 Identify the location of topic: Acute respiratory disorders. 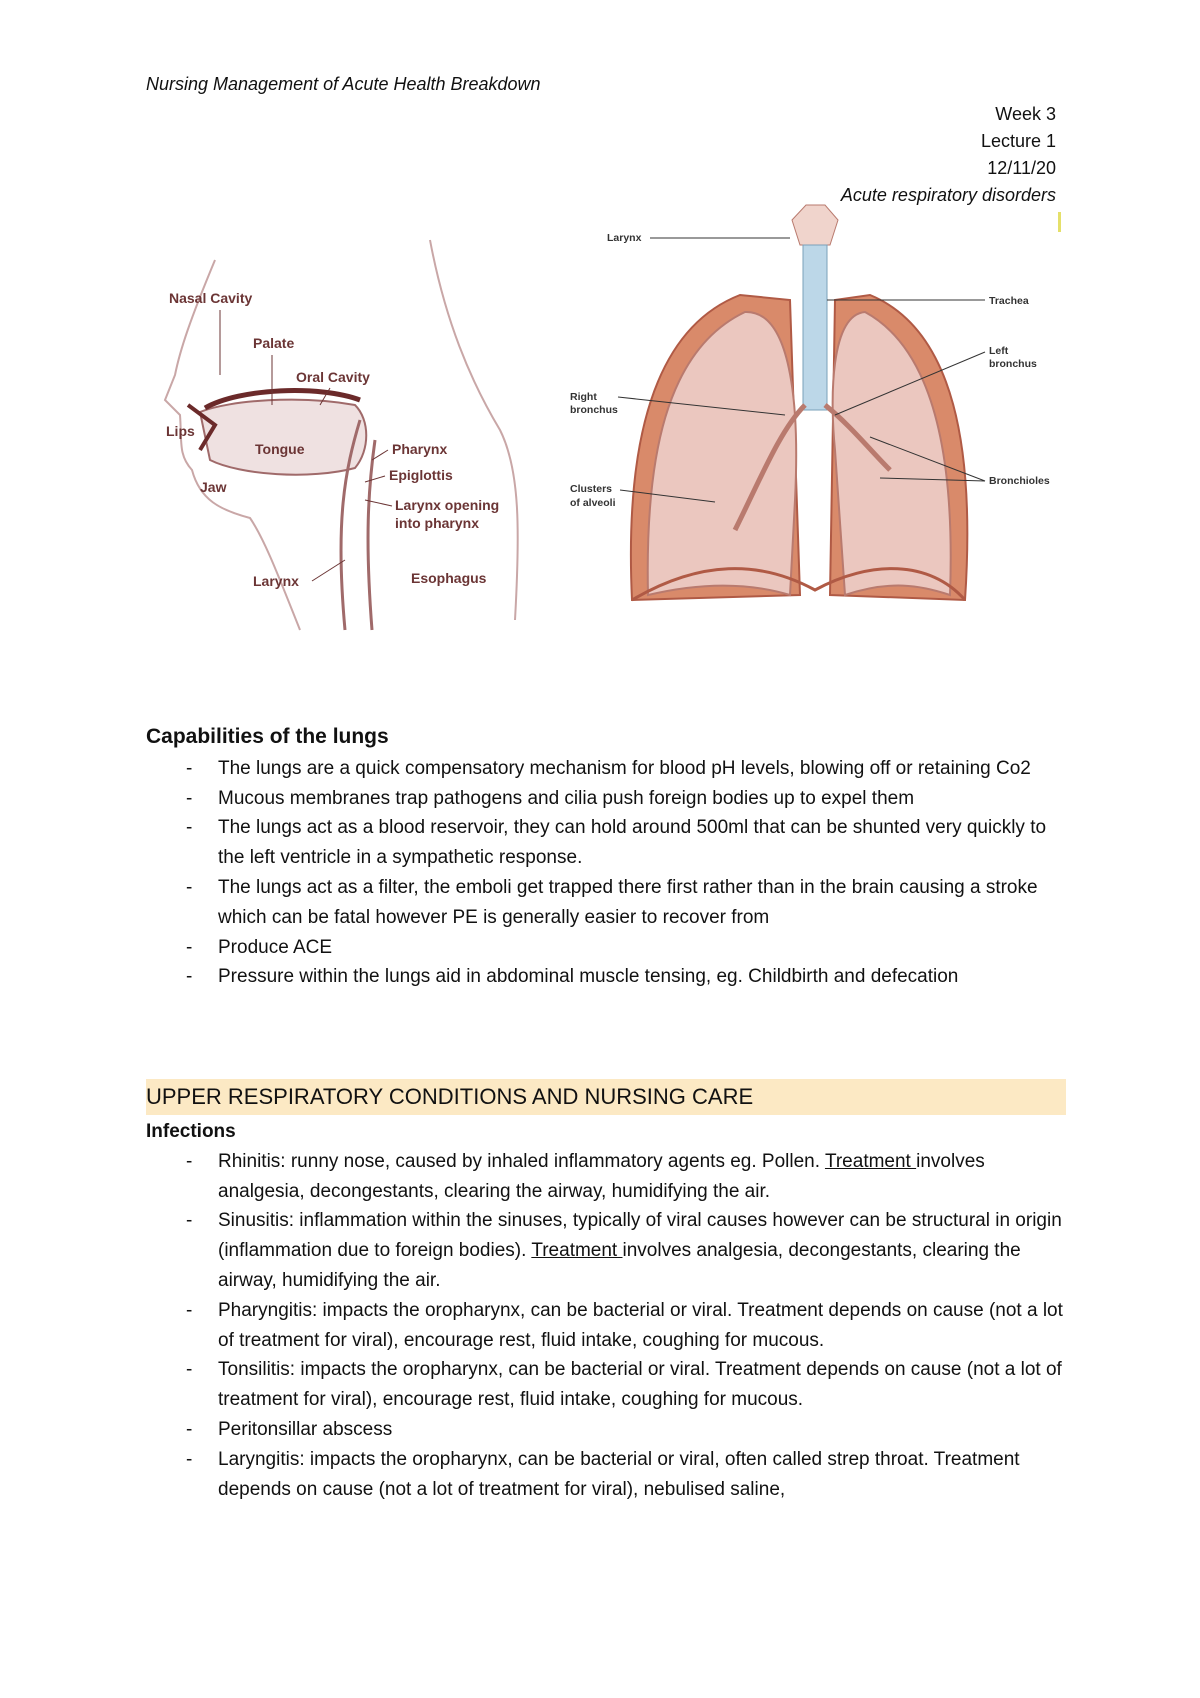
(948, 195).